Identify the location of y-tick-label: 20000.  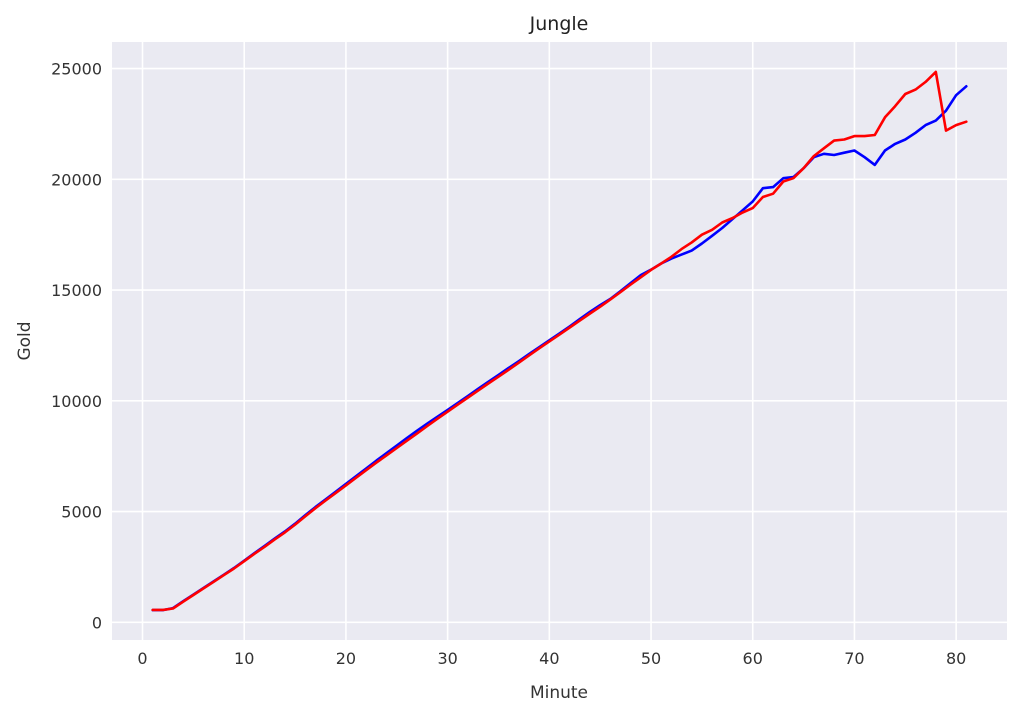
(76, 179).